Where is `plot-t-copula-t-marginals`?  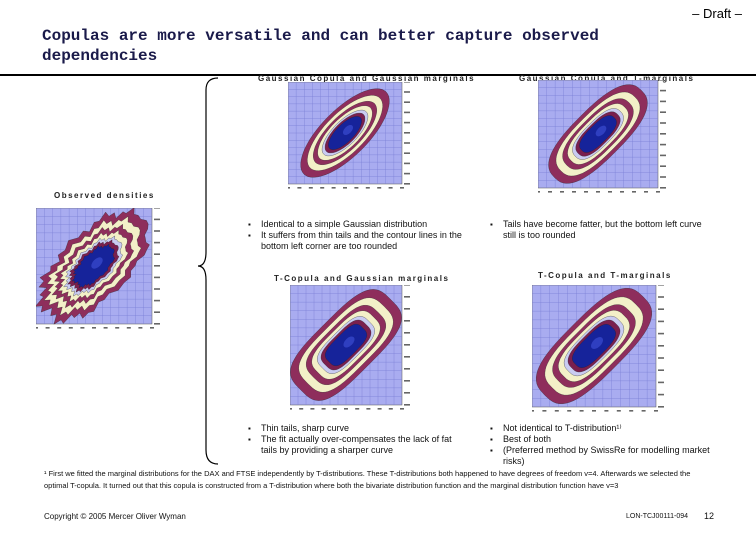
plot-t-copula-t-marginals is located at coordinates (598, 348).